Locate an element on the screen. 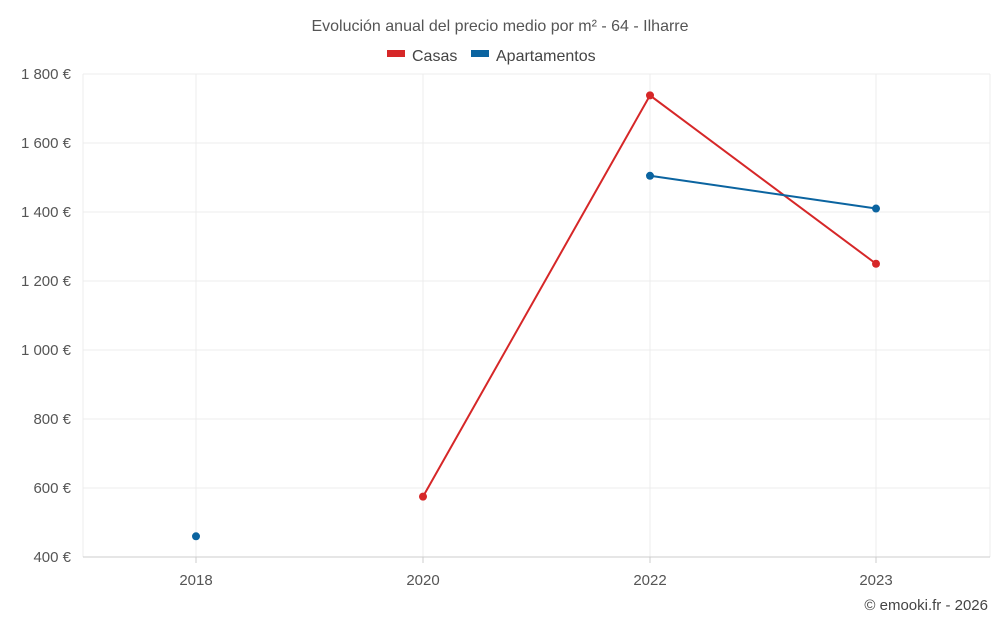 The image size is (1000, 625). legend-label-casas: Casas is located at coordinates (434, 56).